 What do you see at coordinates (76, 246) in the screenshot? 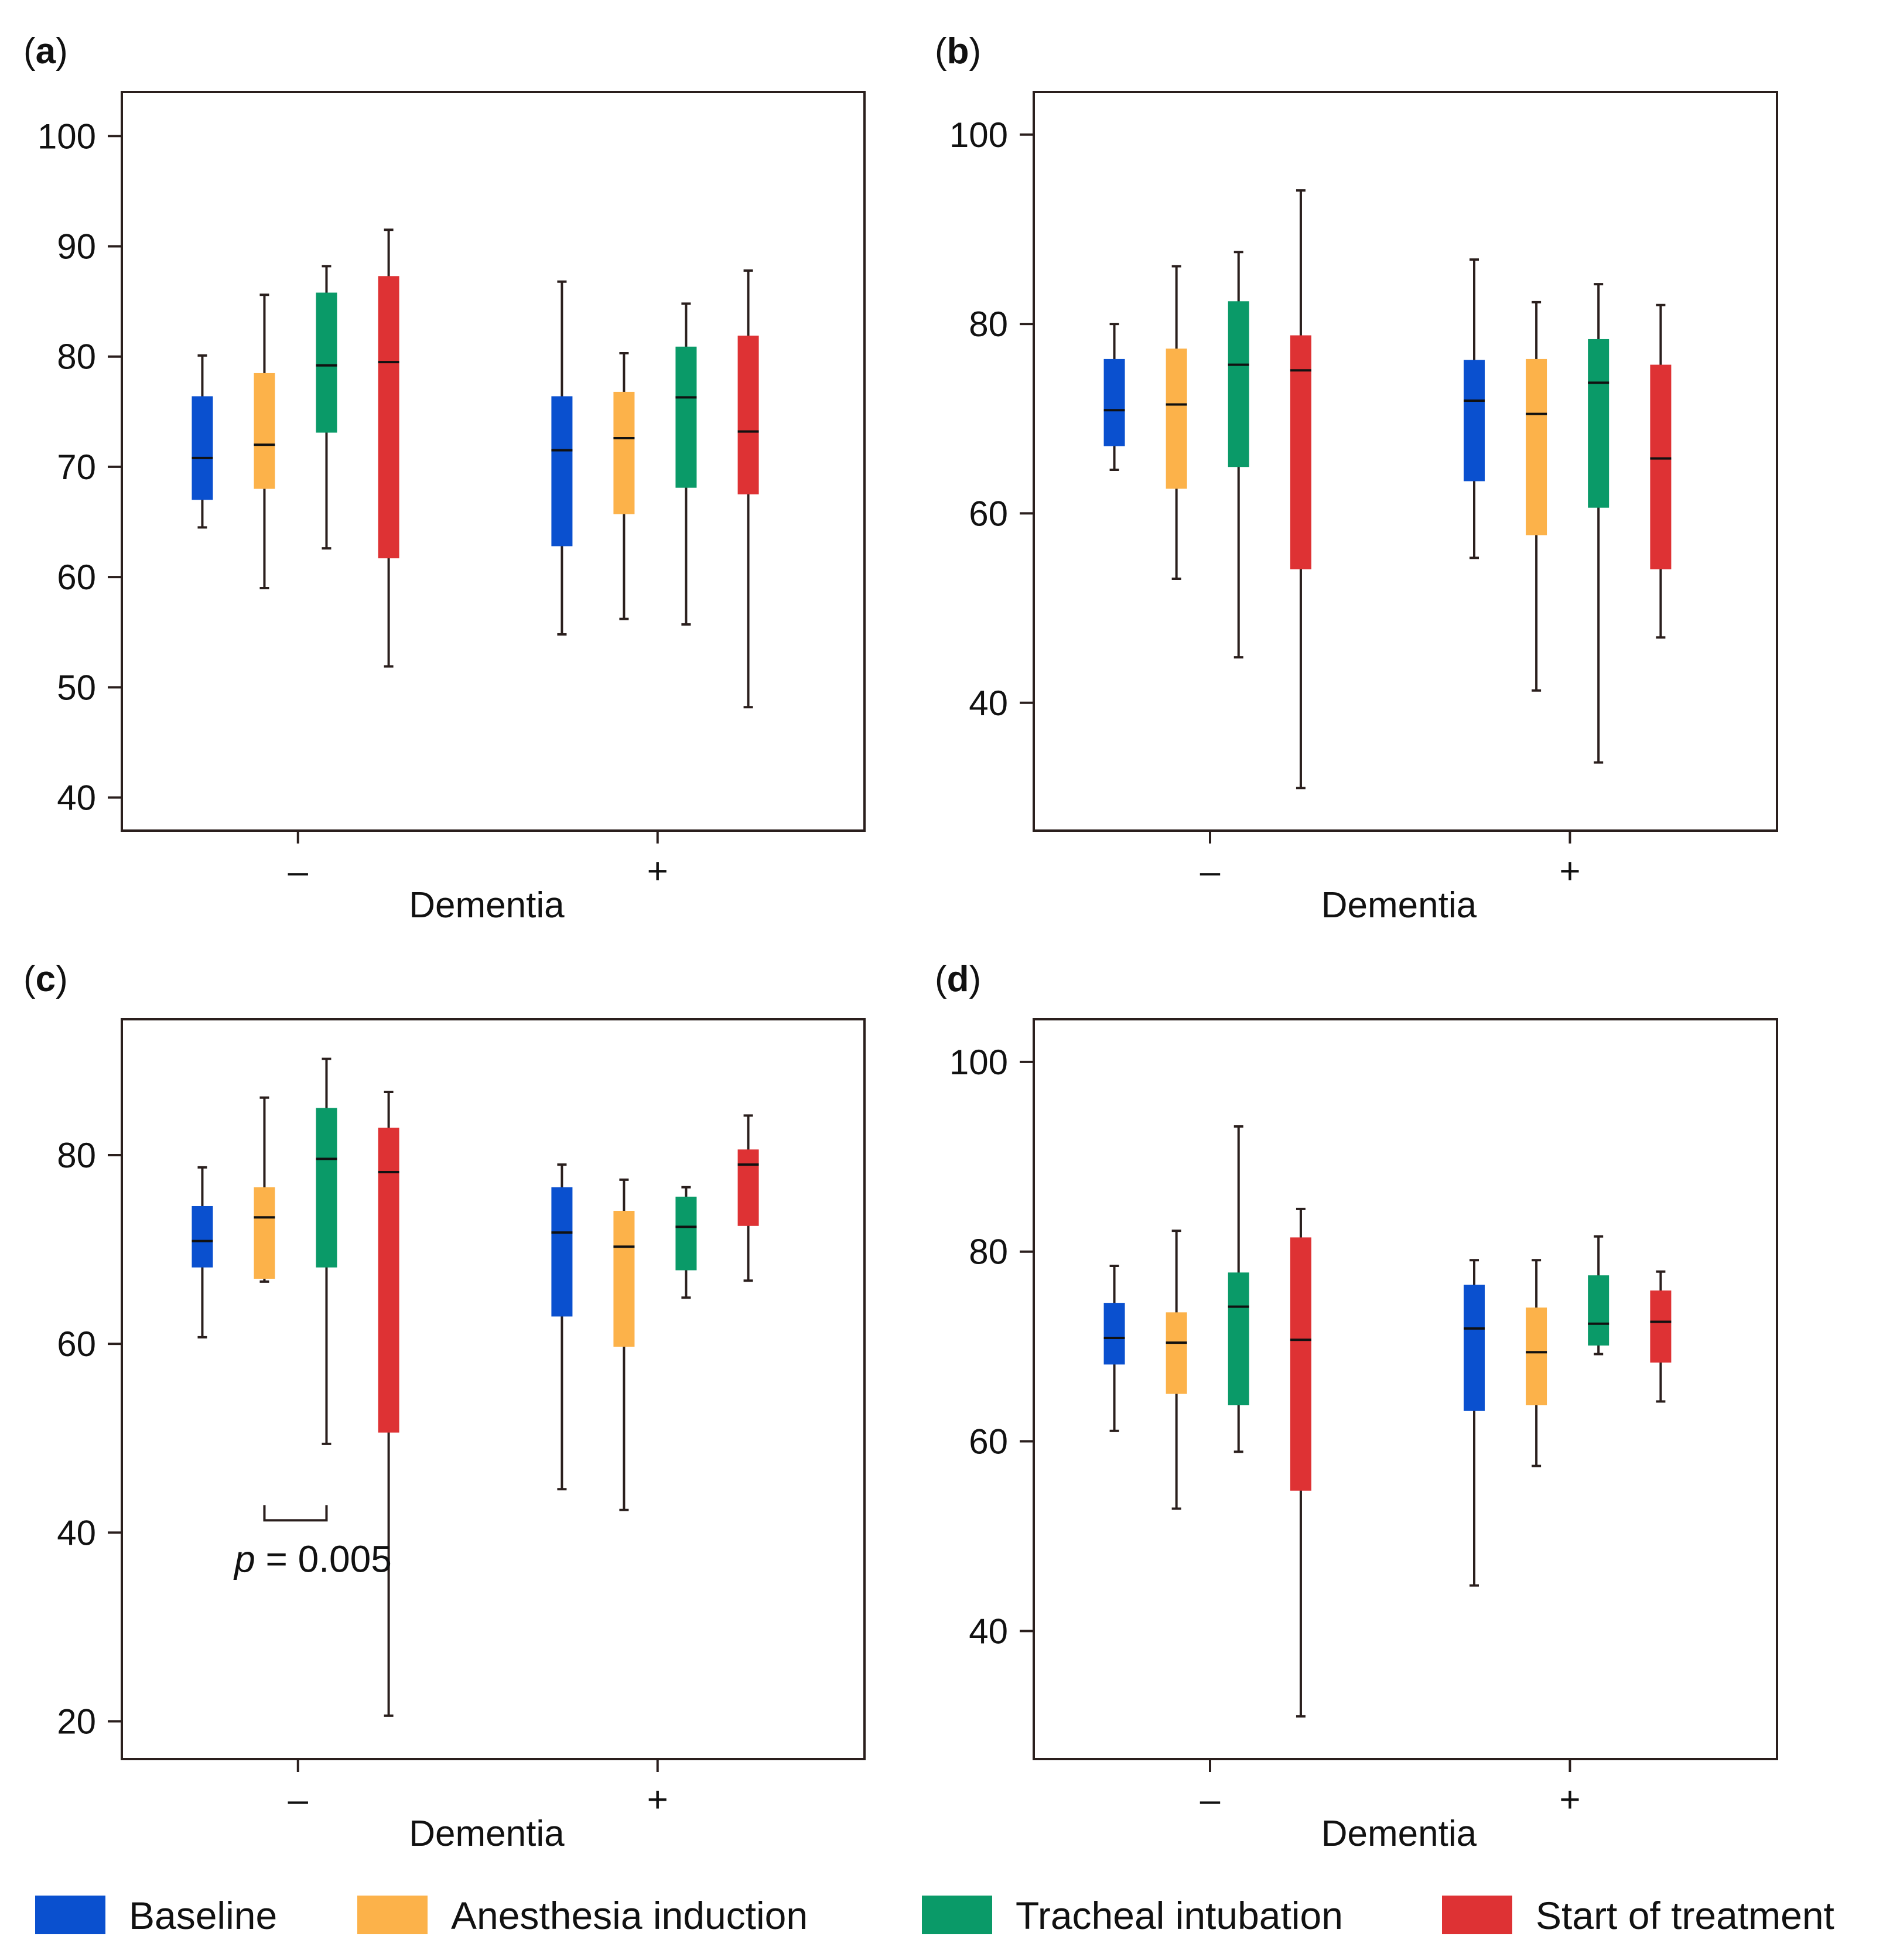
I see `y-tick-label: 90` at bounding box center [76, 246].